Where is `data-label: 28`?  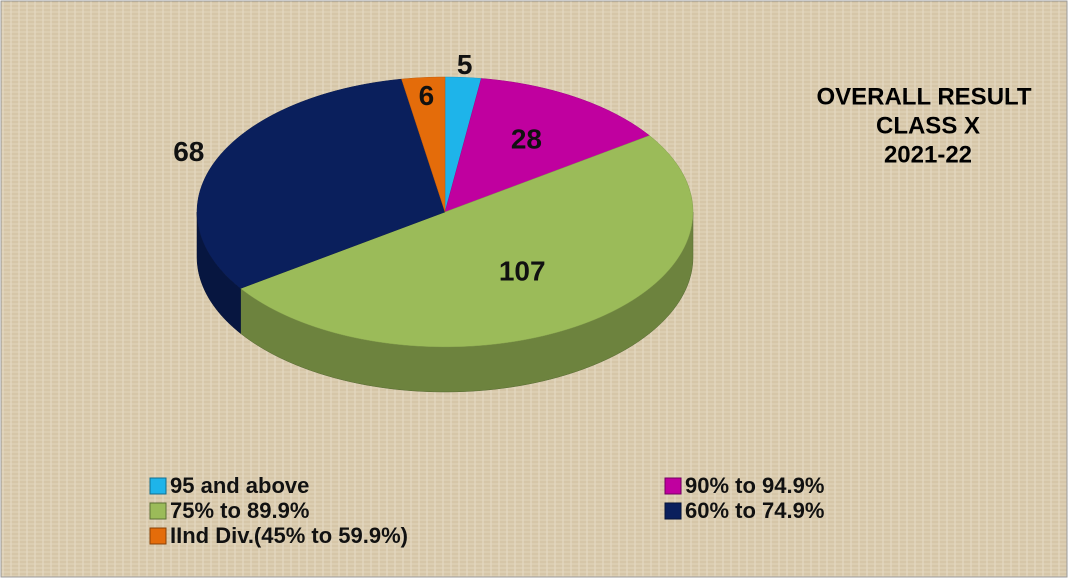
data-label: 28 is located at coordinates (526, 138).